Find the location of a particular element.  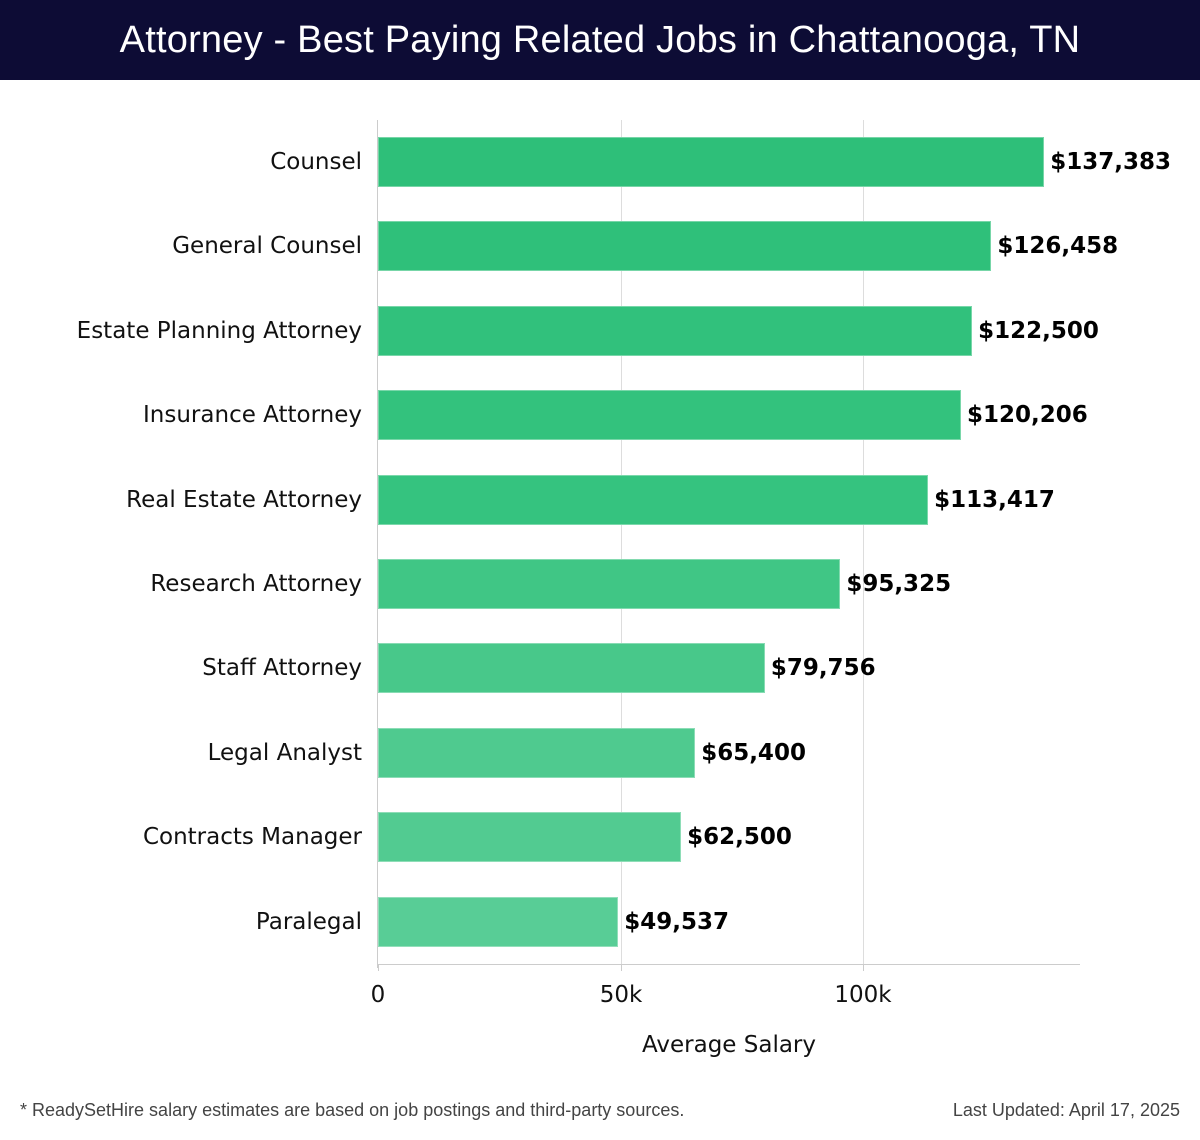

value-label: $95,325 is located at coordinates (899, 584).